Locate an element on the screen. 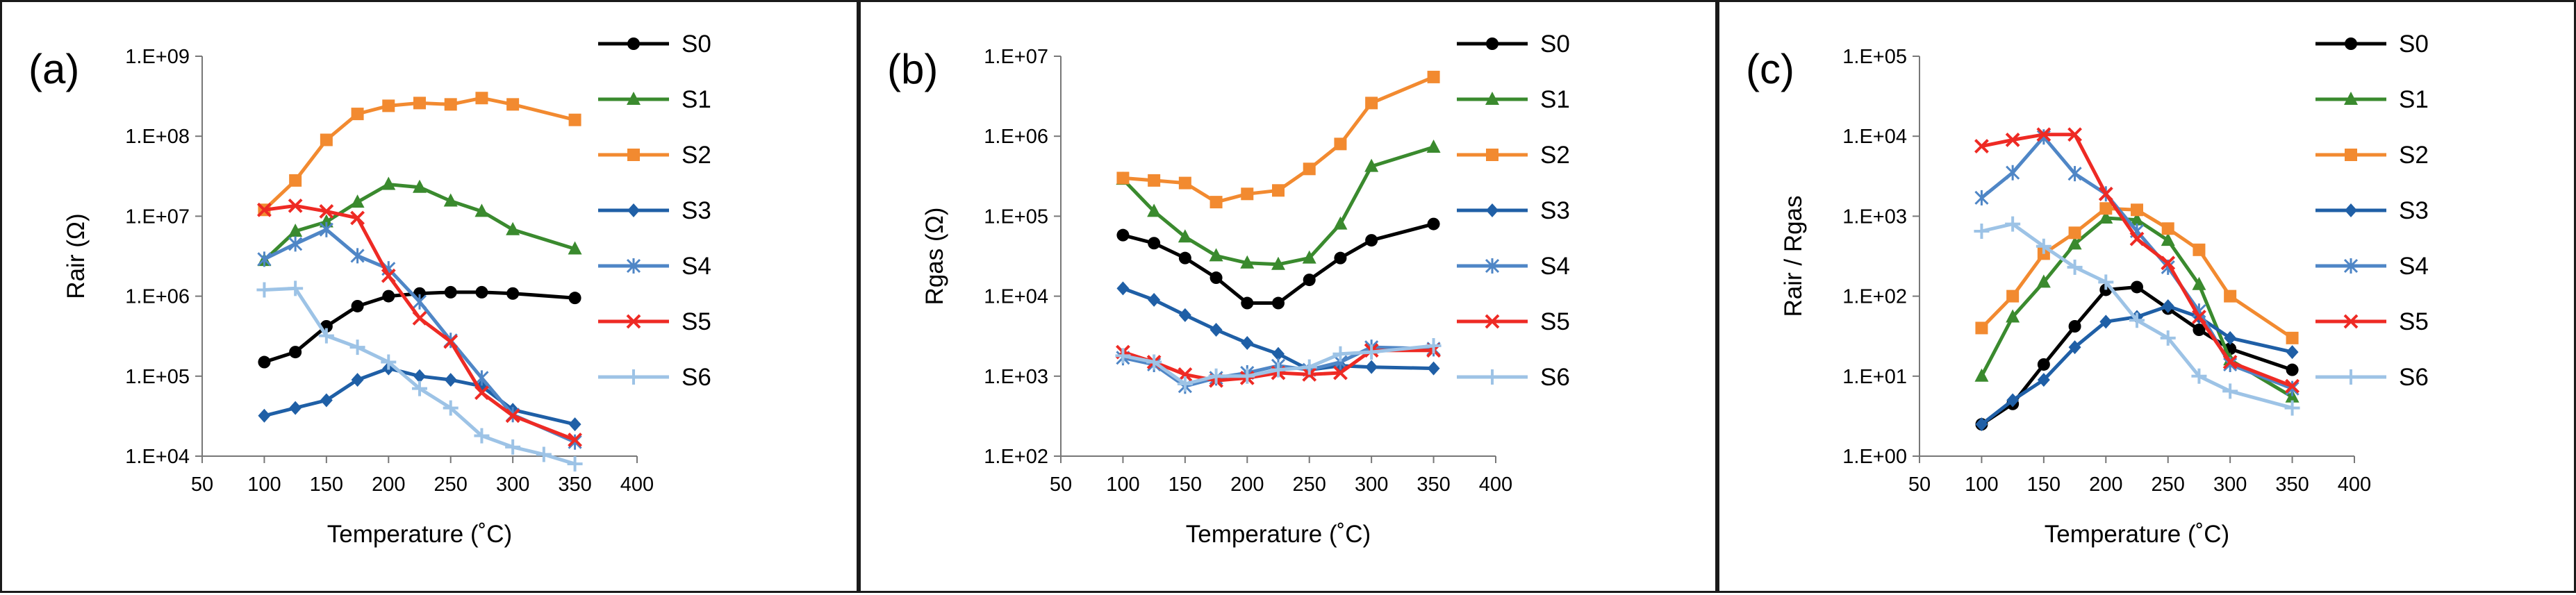 The width and height of the screenshot is (2576, 595). legend-item: S1 is located at coordinates (654, 99).